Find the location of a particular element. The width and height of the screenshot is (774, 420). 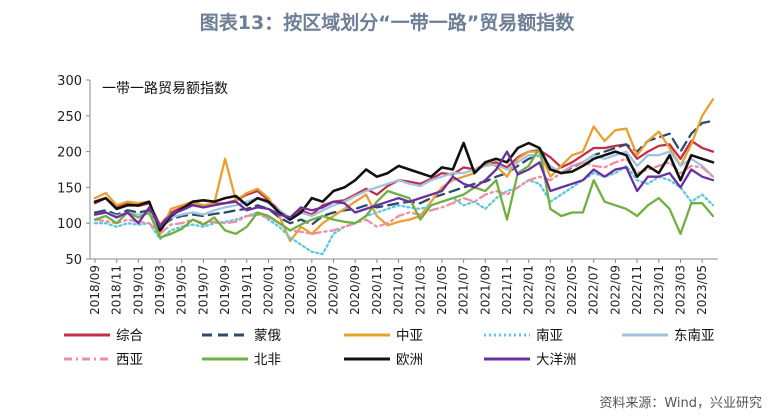

x-tick-label: 2020/09 is located at coordinates (355, 290).